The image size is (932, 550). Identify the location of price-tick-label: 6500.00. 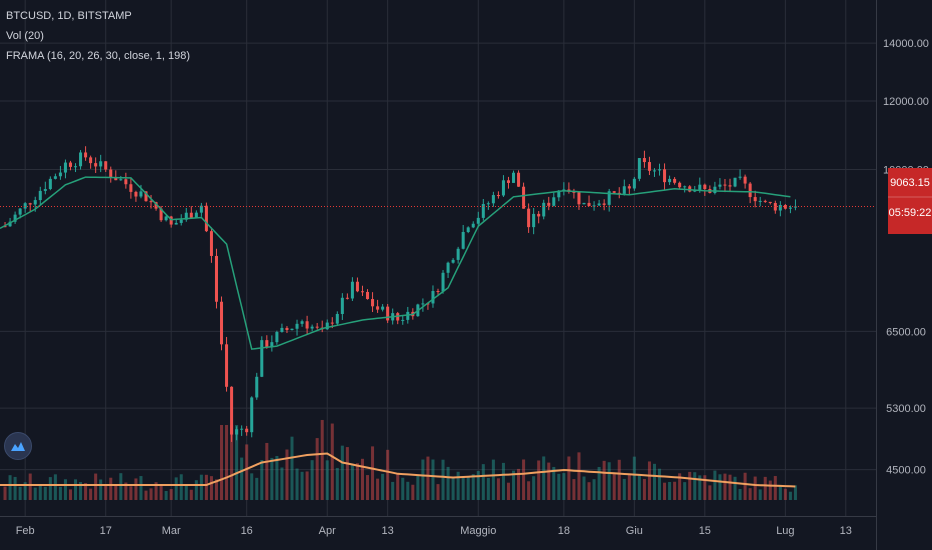
(906, 332).